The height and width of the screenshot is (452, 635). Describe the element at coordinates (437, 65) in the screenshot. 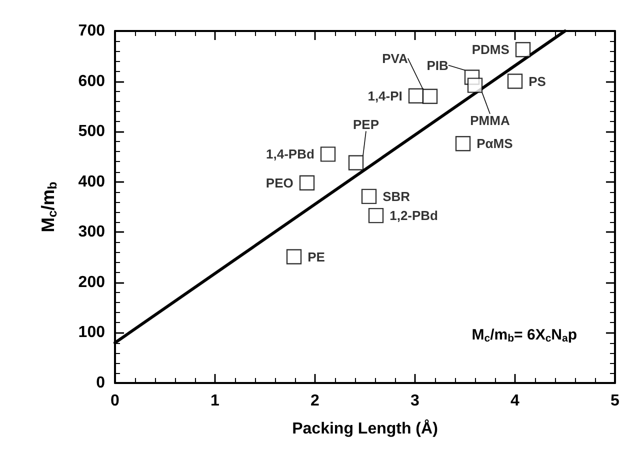

I see `annotation: PIB` at that location.